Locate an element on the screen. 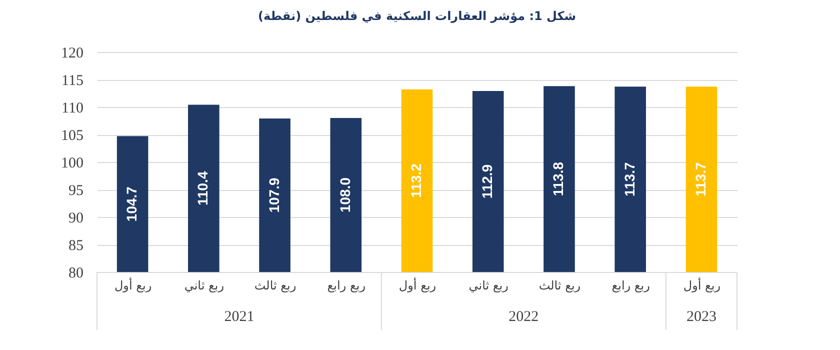 The width and height of the screenshot is (840, 350). text: 2023 is located at coordinates (701, 317).